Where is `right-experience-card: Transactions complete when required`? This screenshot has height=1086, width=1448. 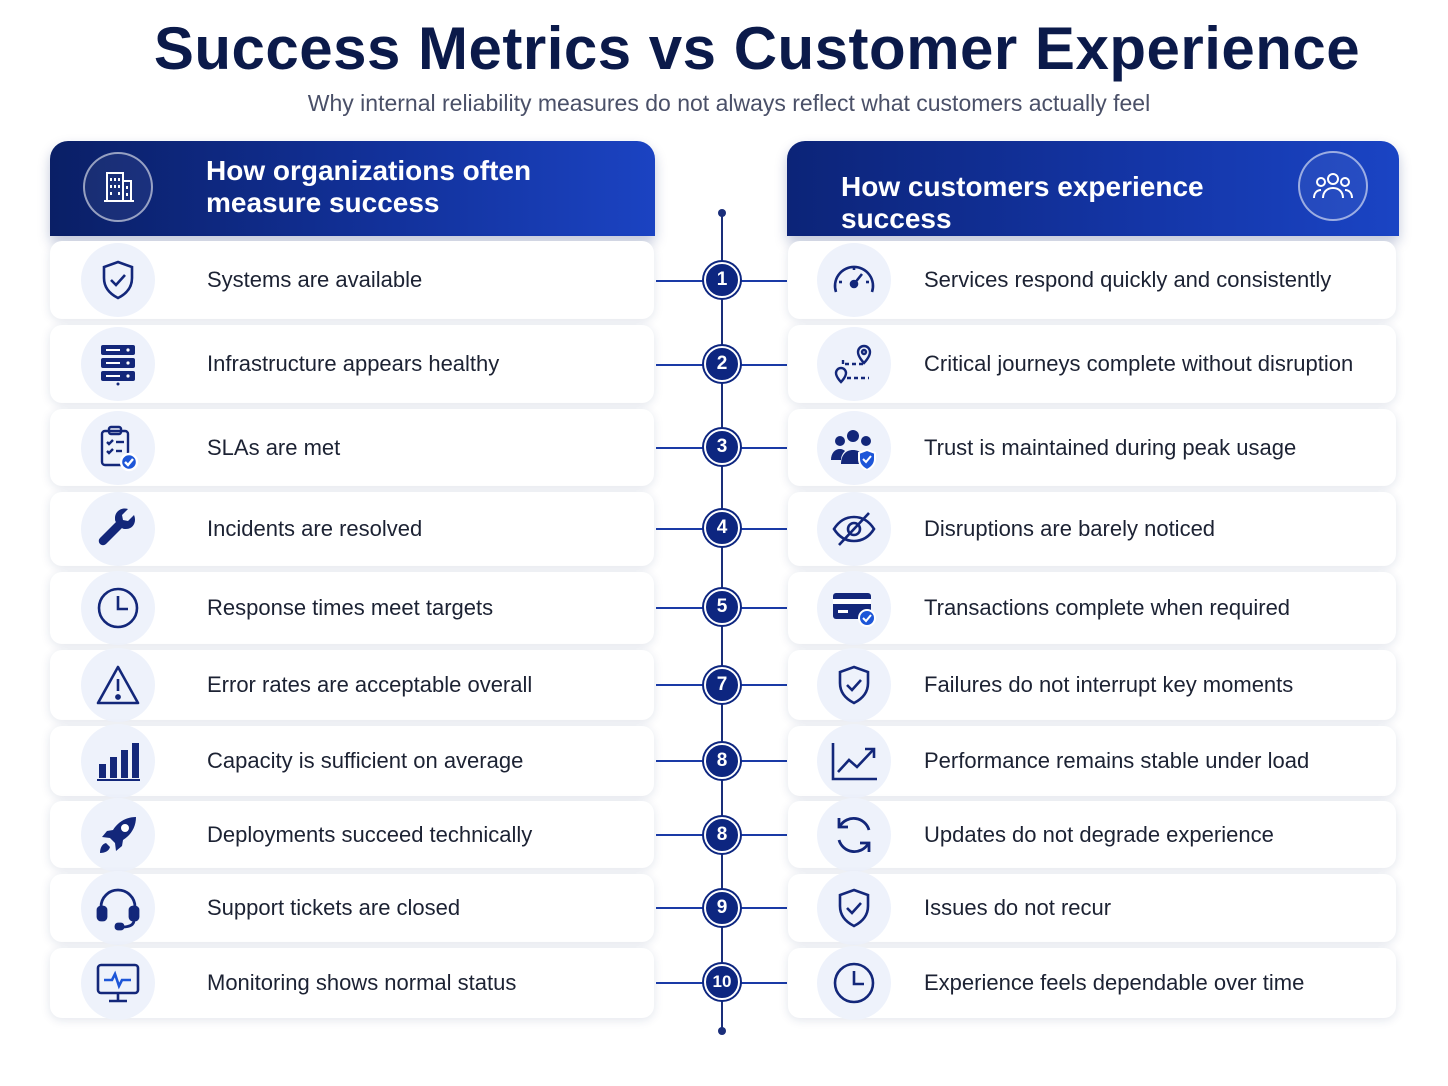 right-experience-card: Transactions complete when required is located at coordinates (1092, 608).